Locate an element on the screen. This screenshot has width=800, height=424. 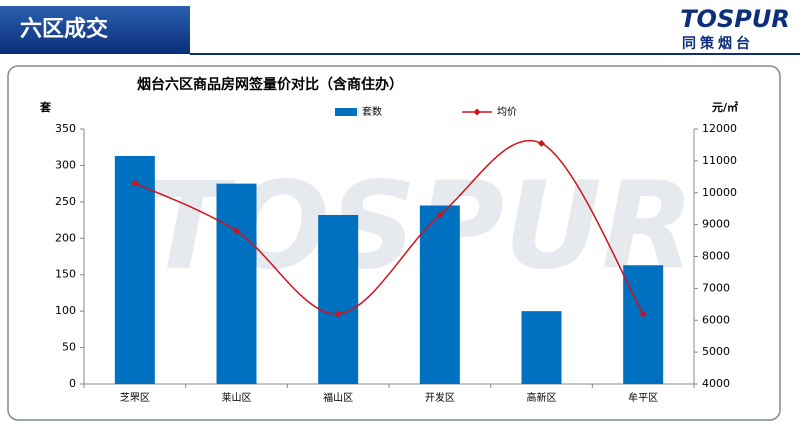
y-tick-label: 200 is located at coordinates (65, 237).